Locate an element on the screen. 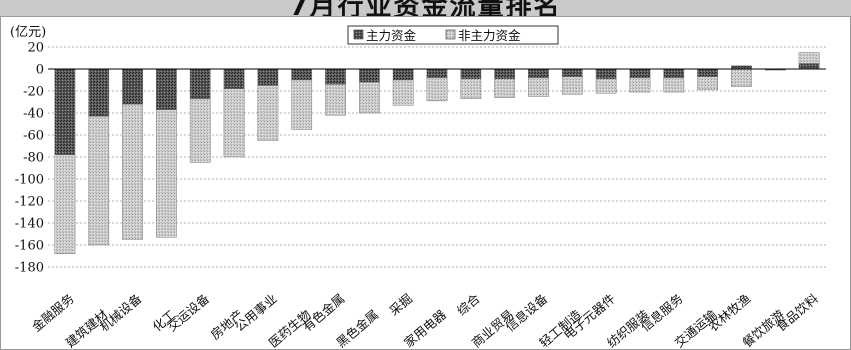 This screenshot has width=851, height=350. legend-label-nonmain: 非主力资金 is located at coordinates (489, 35).